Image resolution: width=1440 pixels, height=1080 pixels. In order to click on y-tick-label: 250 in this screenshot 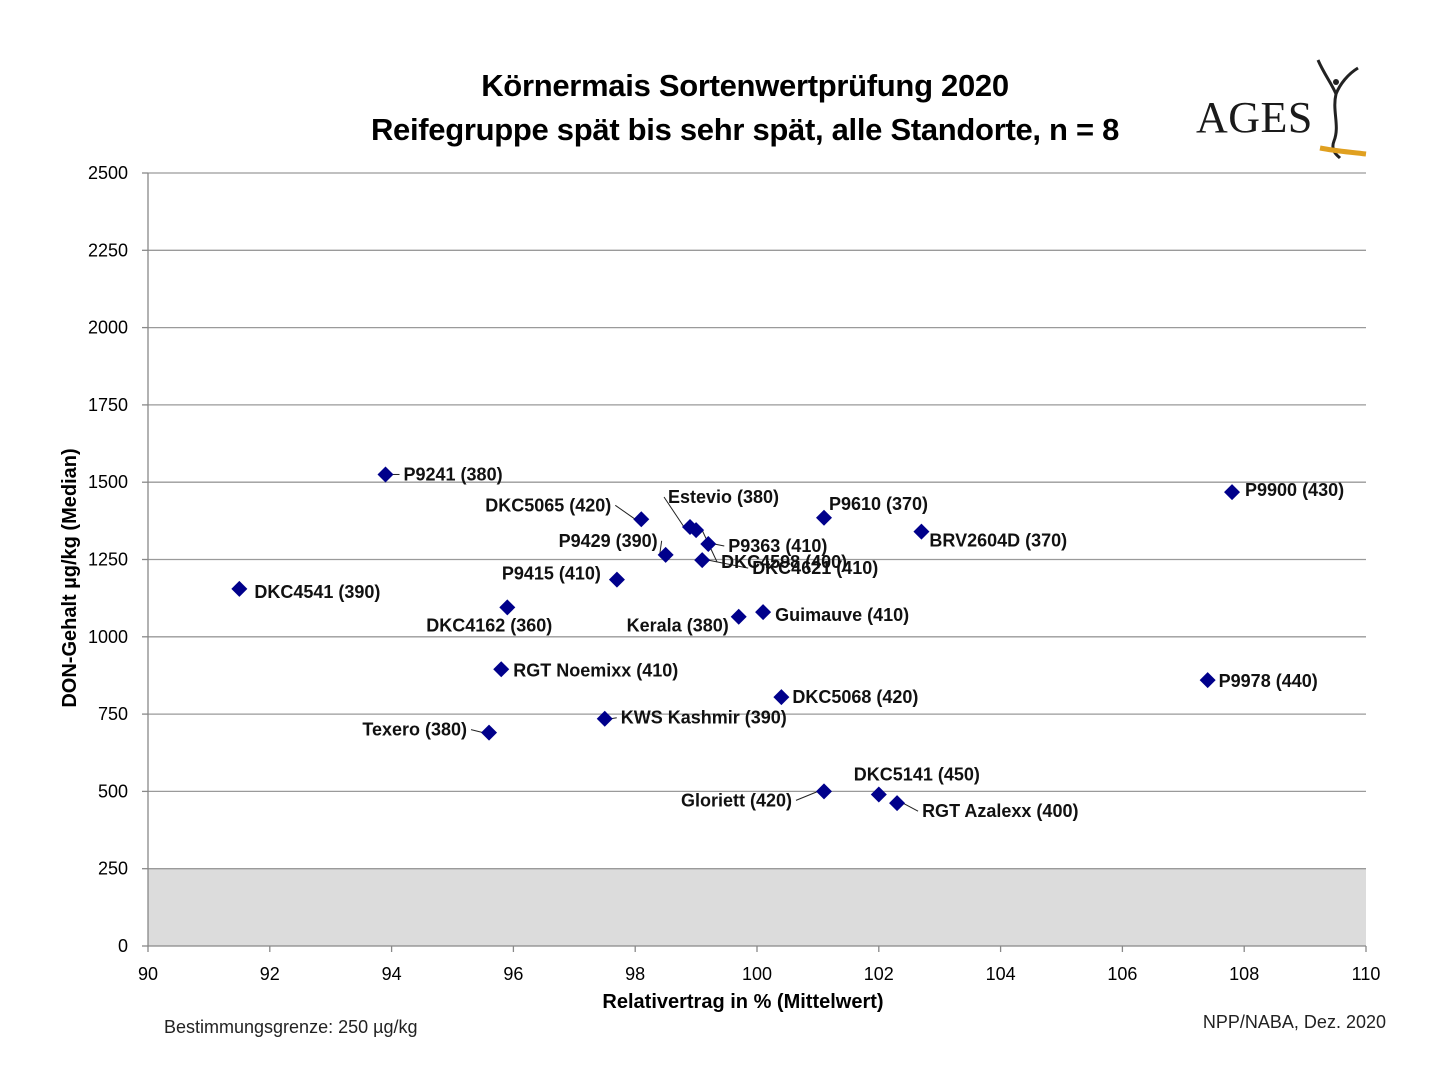, I will do `click(113, 869)`.